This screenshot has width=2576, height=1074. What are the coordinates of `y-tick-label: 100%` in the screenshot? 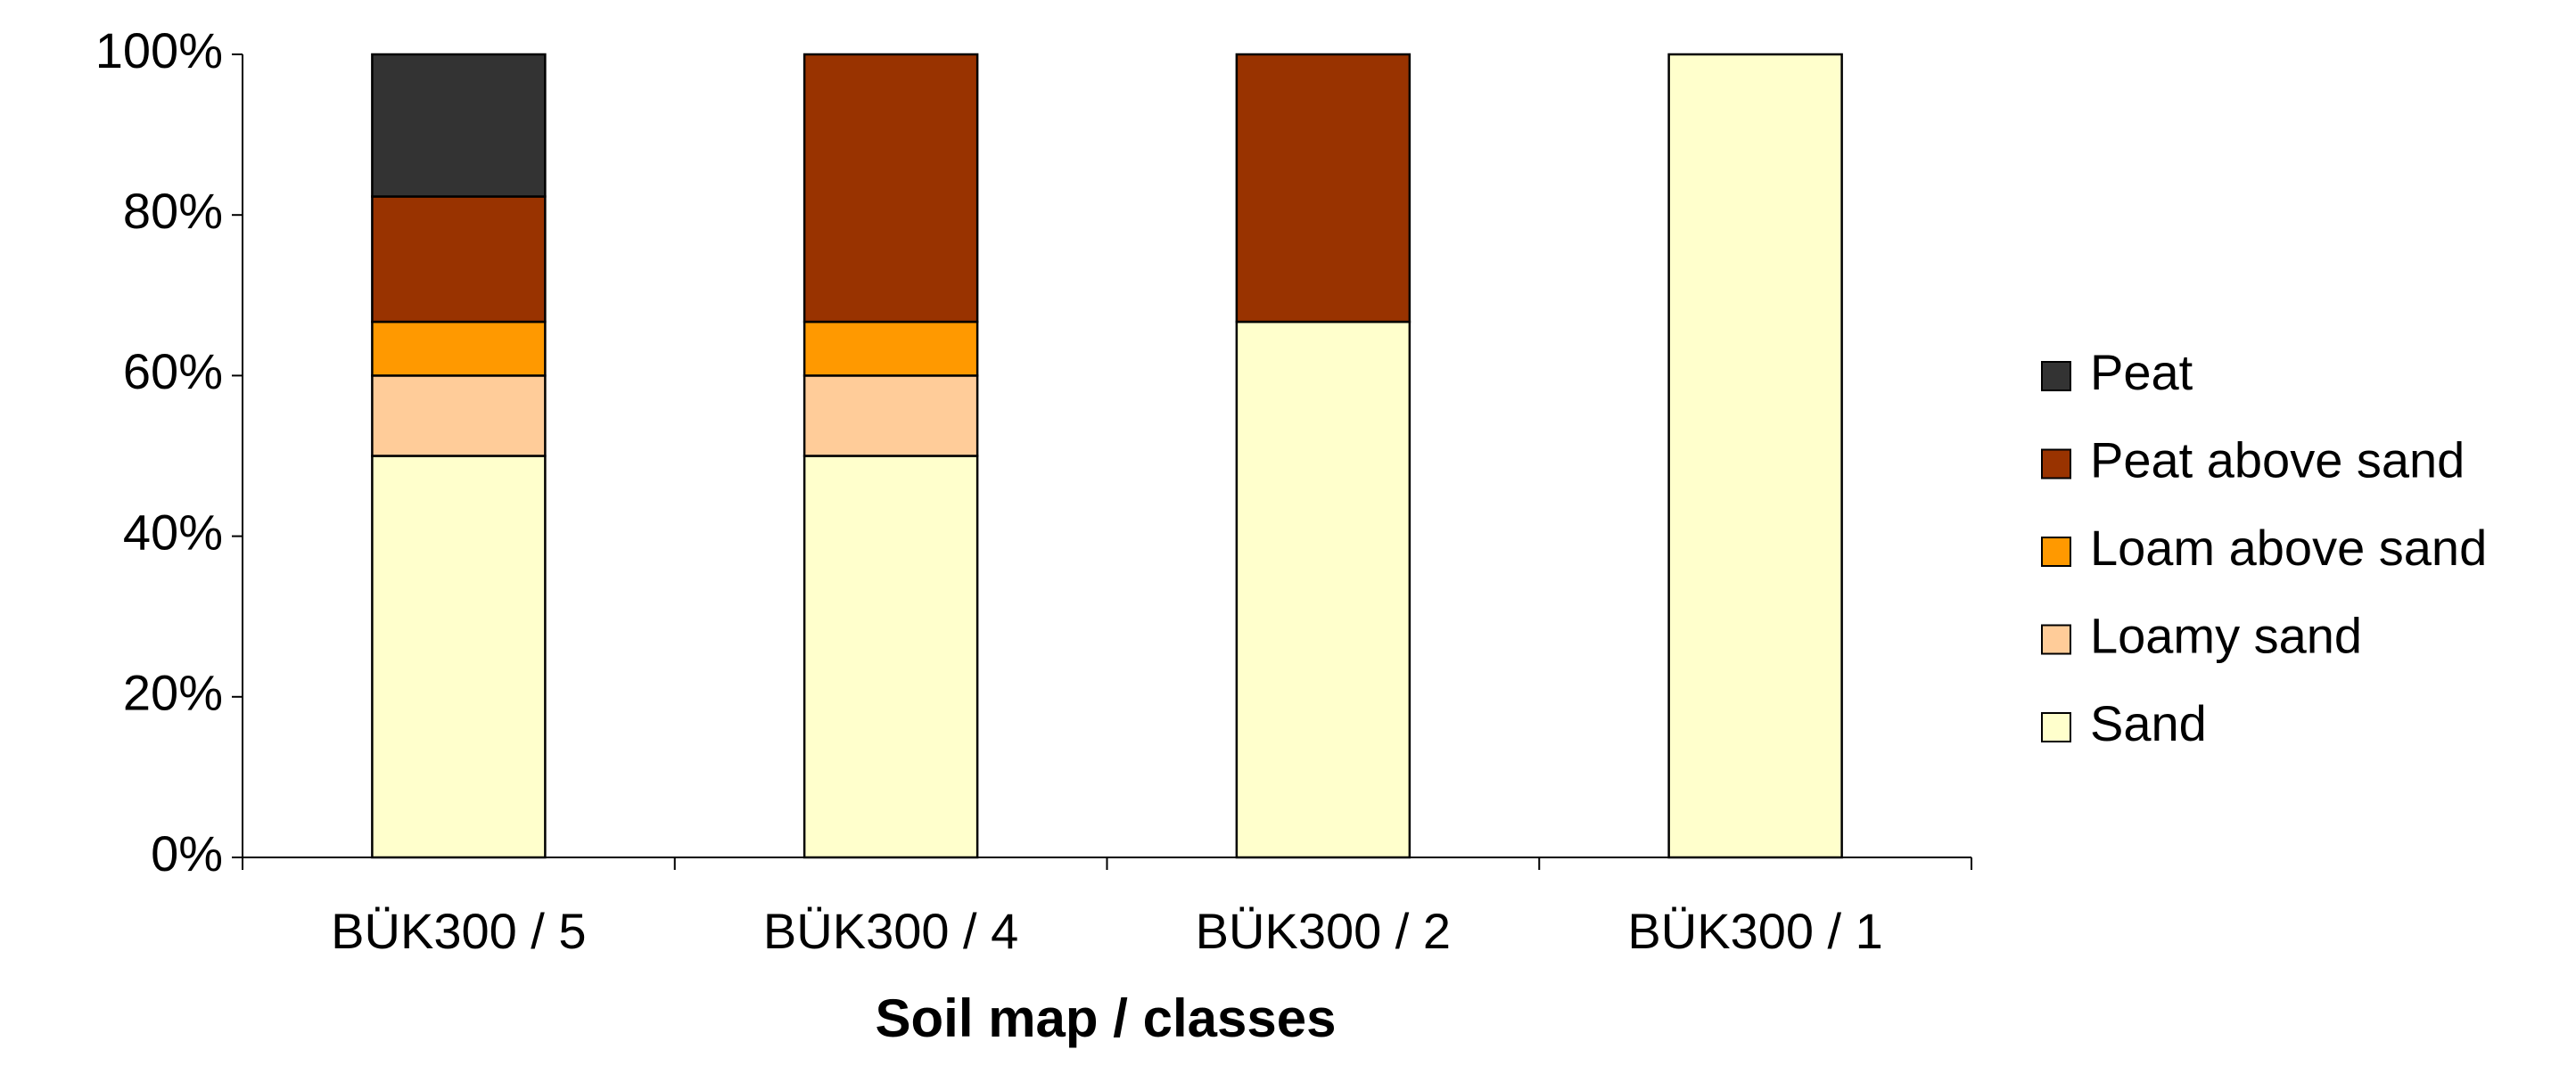 It's located at (159, 50).